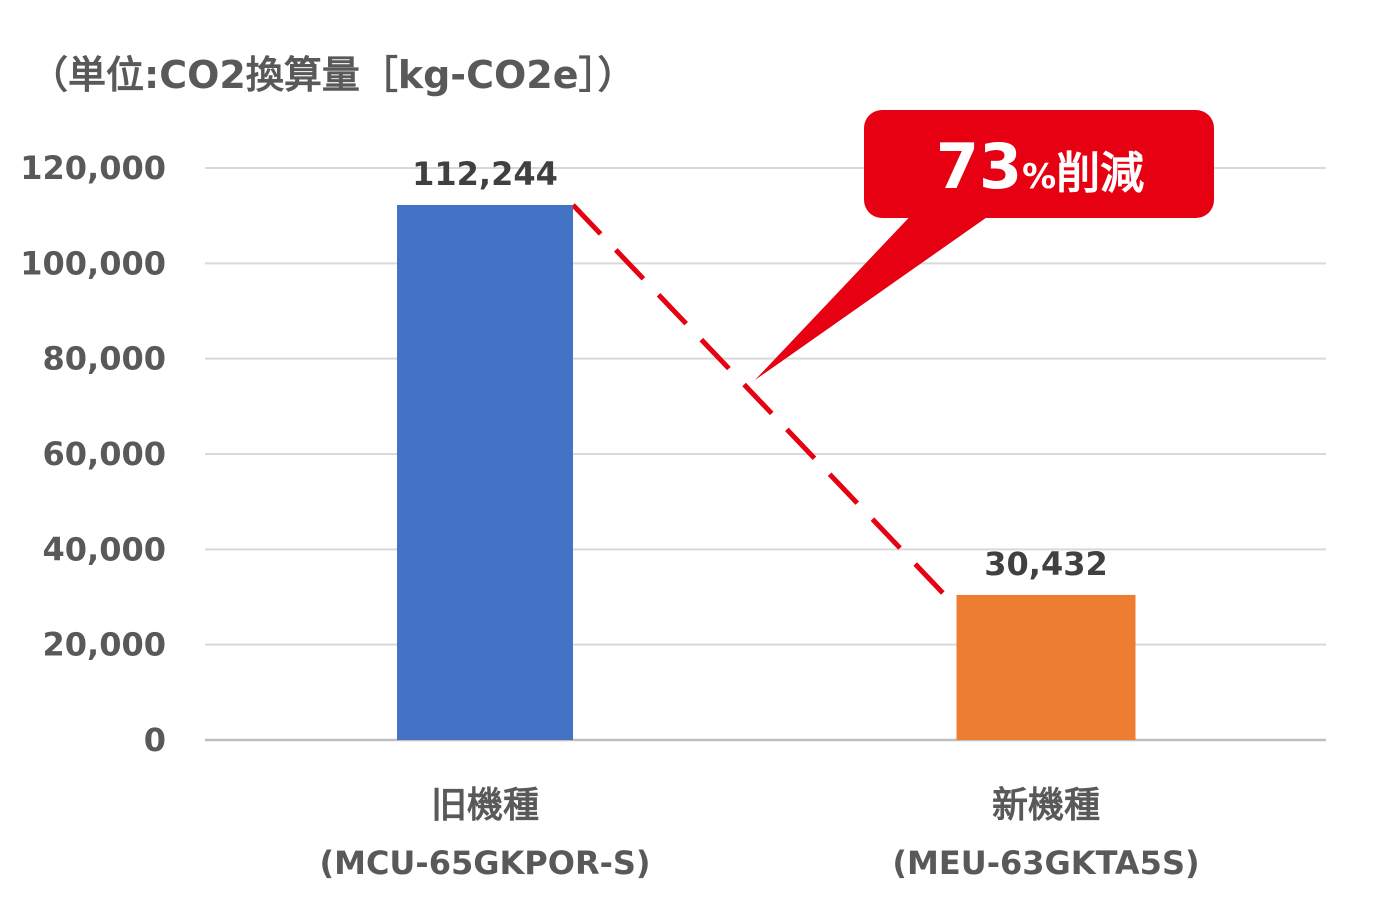  I want to click on y-tick-label: 120,000, so click(93, 168).